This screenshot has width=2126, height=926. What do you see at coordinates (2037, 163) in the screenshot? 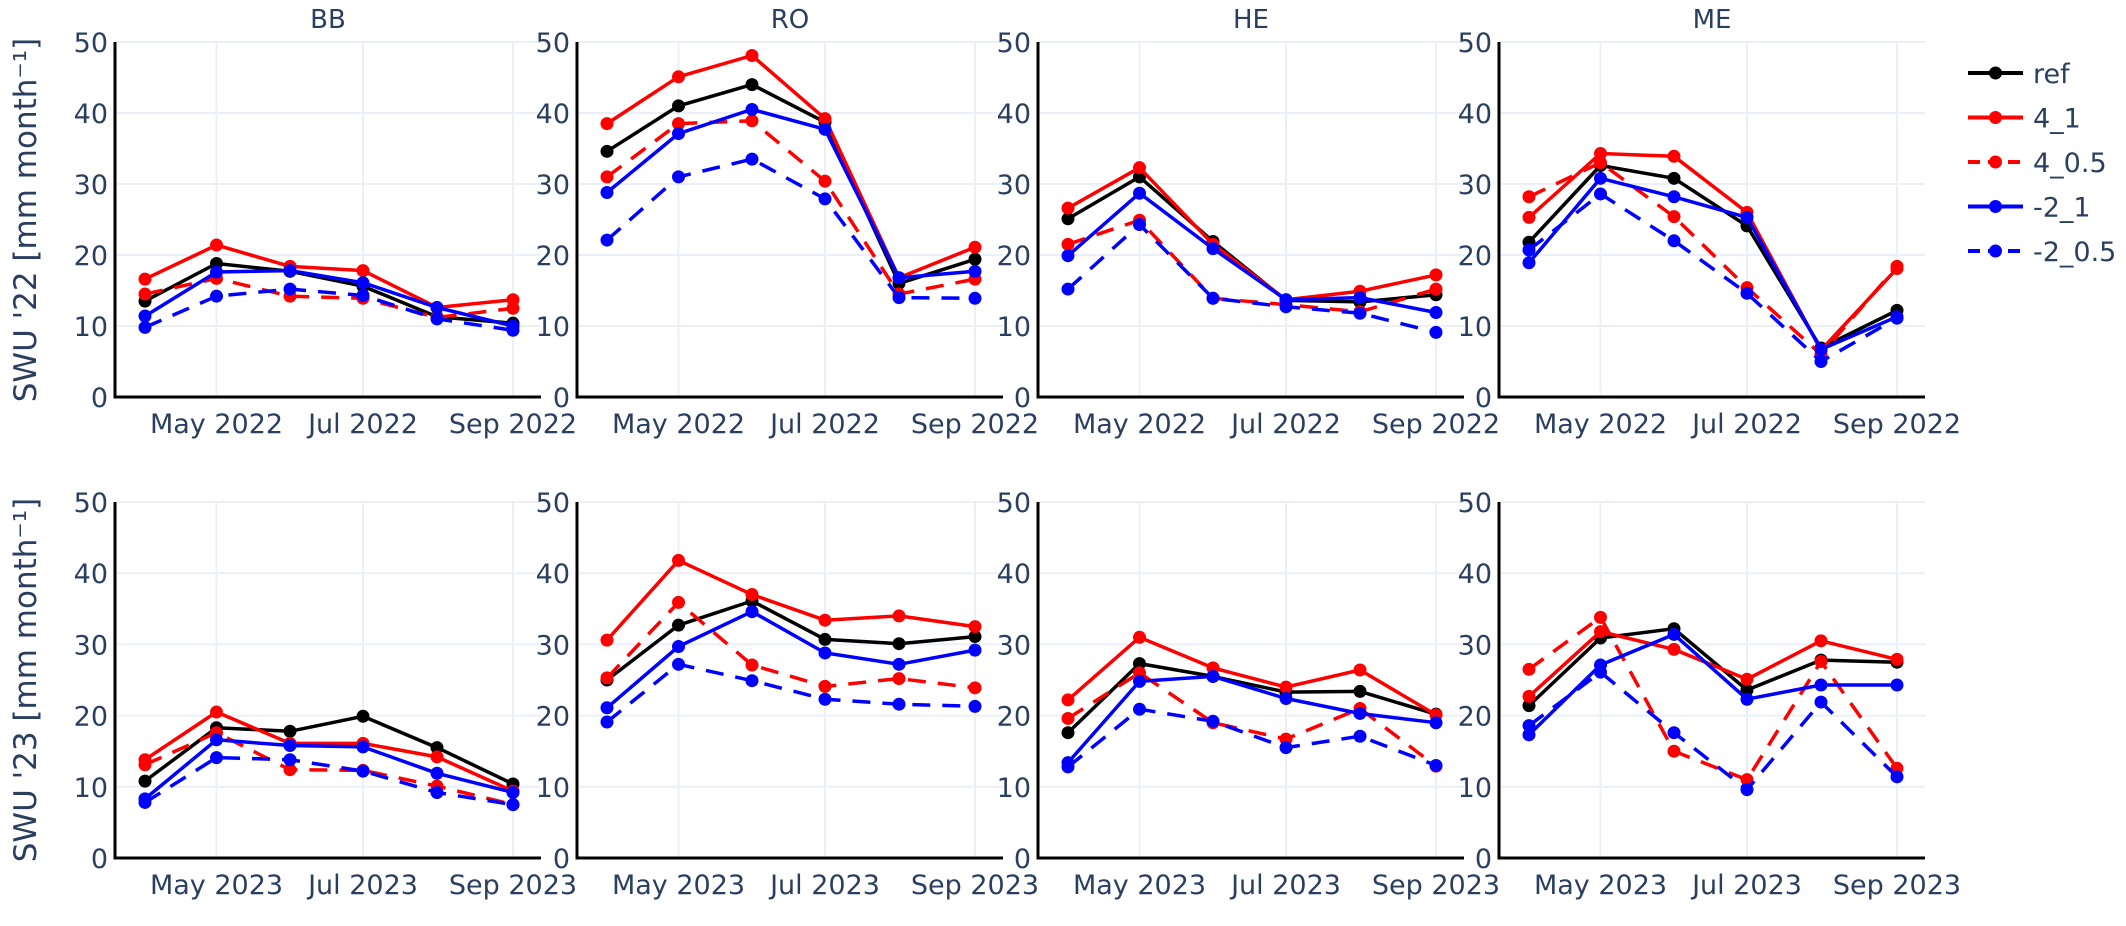
I see `legend-item-4_0.5: 4_0.5` at bounding box center [2037, 163].